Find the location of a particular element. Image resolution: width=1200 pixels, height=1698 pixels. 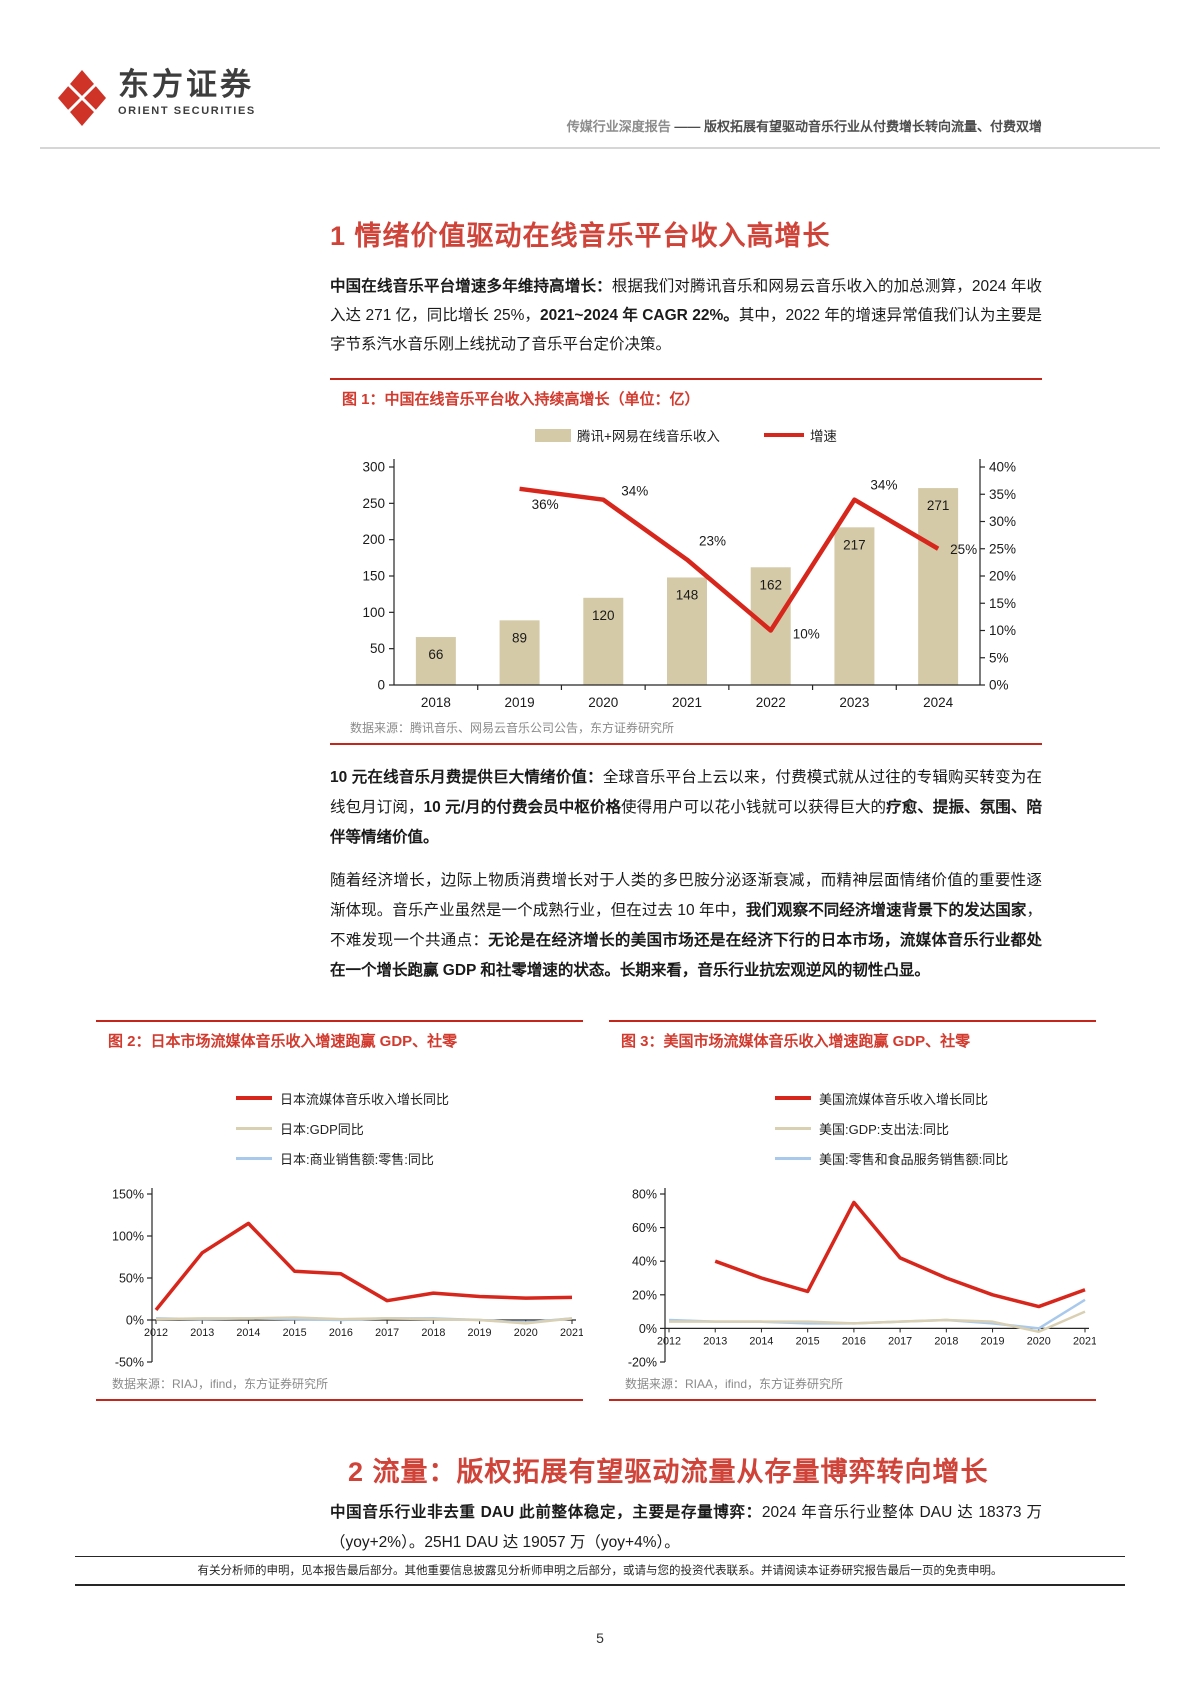

svg-text: 300 is located at coordinates (373, 467).